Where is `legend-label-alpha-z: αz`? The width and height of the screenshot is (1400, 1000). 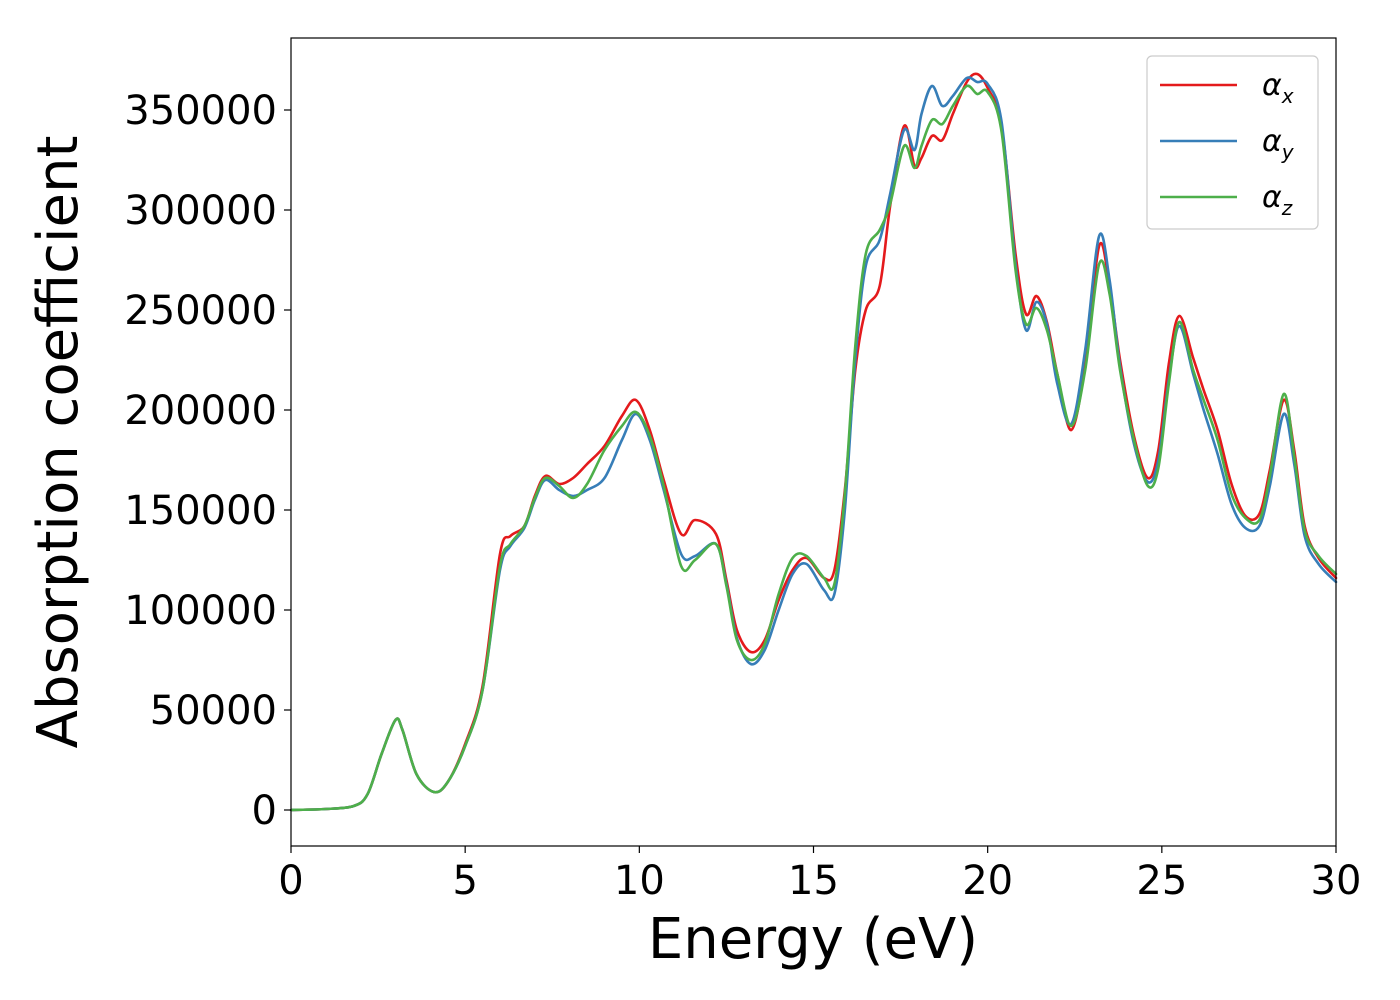 legend-label-alpha-z: αz is located at coordinates (1277, 200).